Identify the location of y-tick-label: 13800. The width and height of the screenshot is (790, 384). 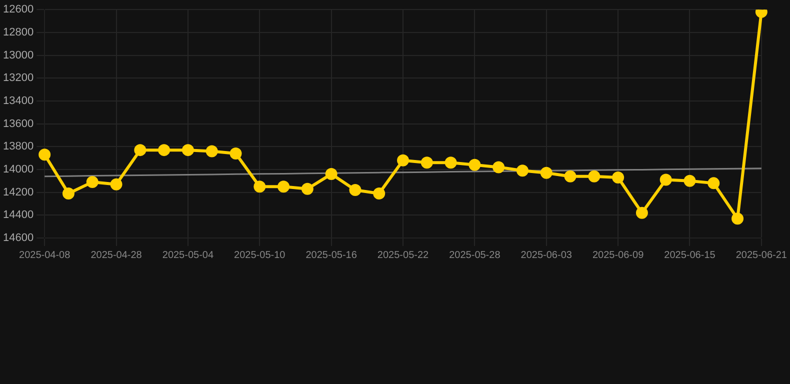
(18, 146).